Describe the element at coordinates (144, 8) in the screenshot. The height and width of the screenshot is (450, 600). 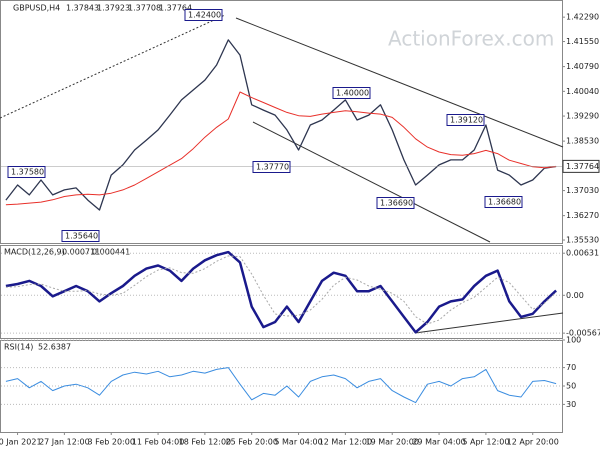
I see `ohlc: 1.37708` at that location.